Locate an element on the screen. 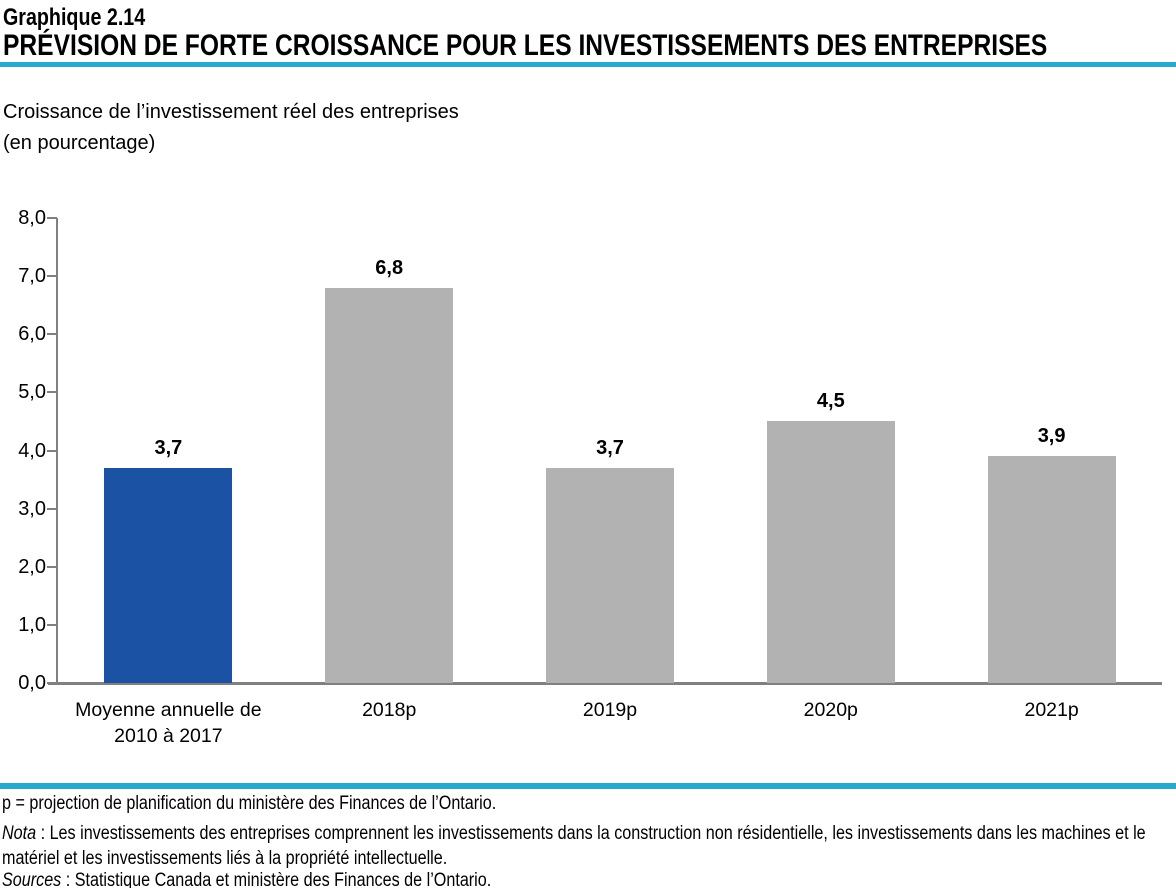 The height and width of the screenshot is (888, 1176). y-axis-tick-label: 1,0 is located at coordinates (32, 624).